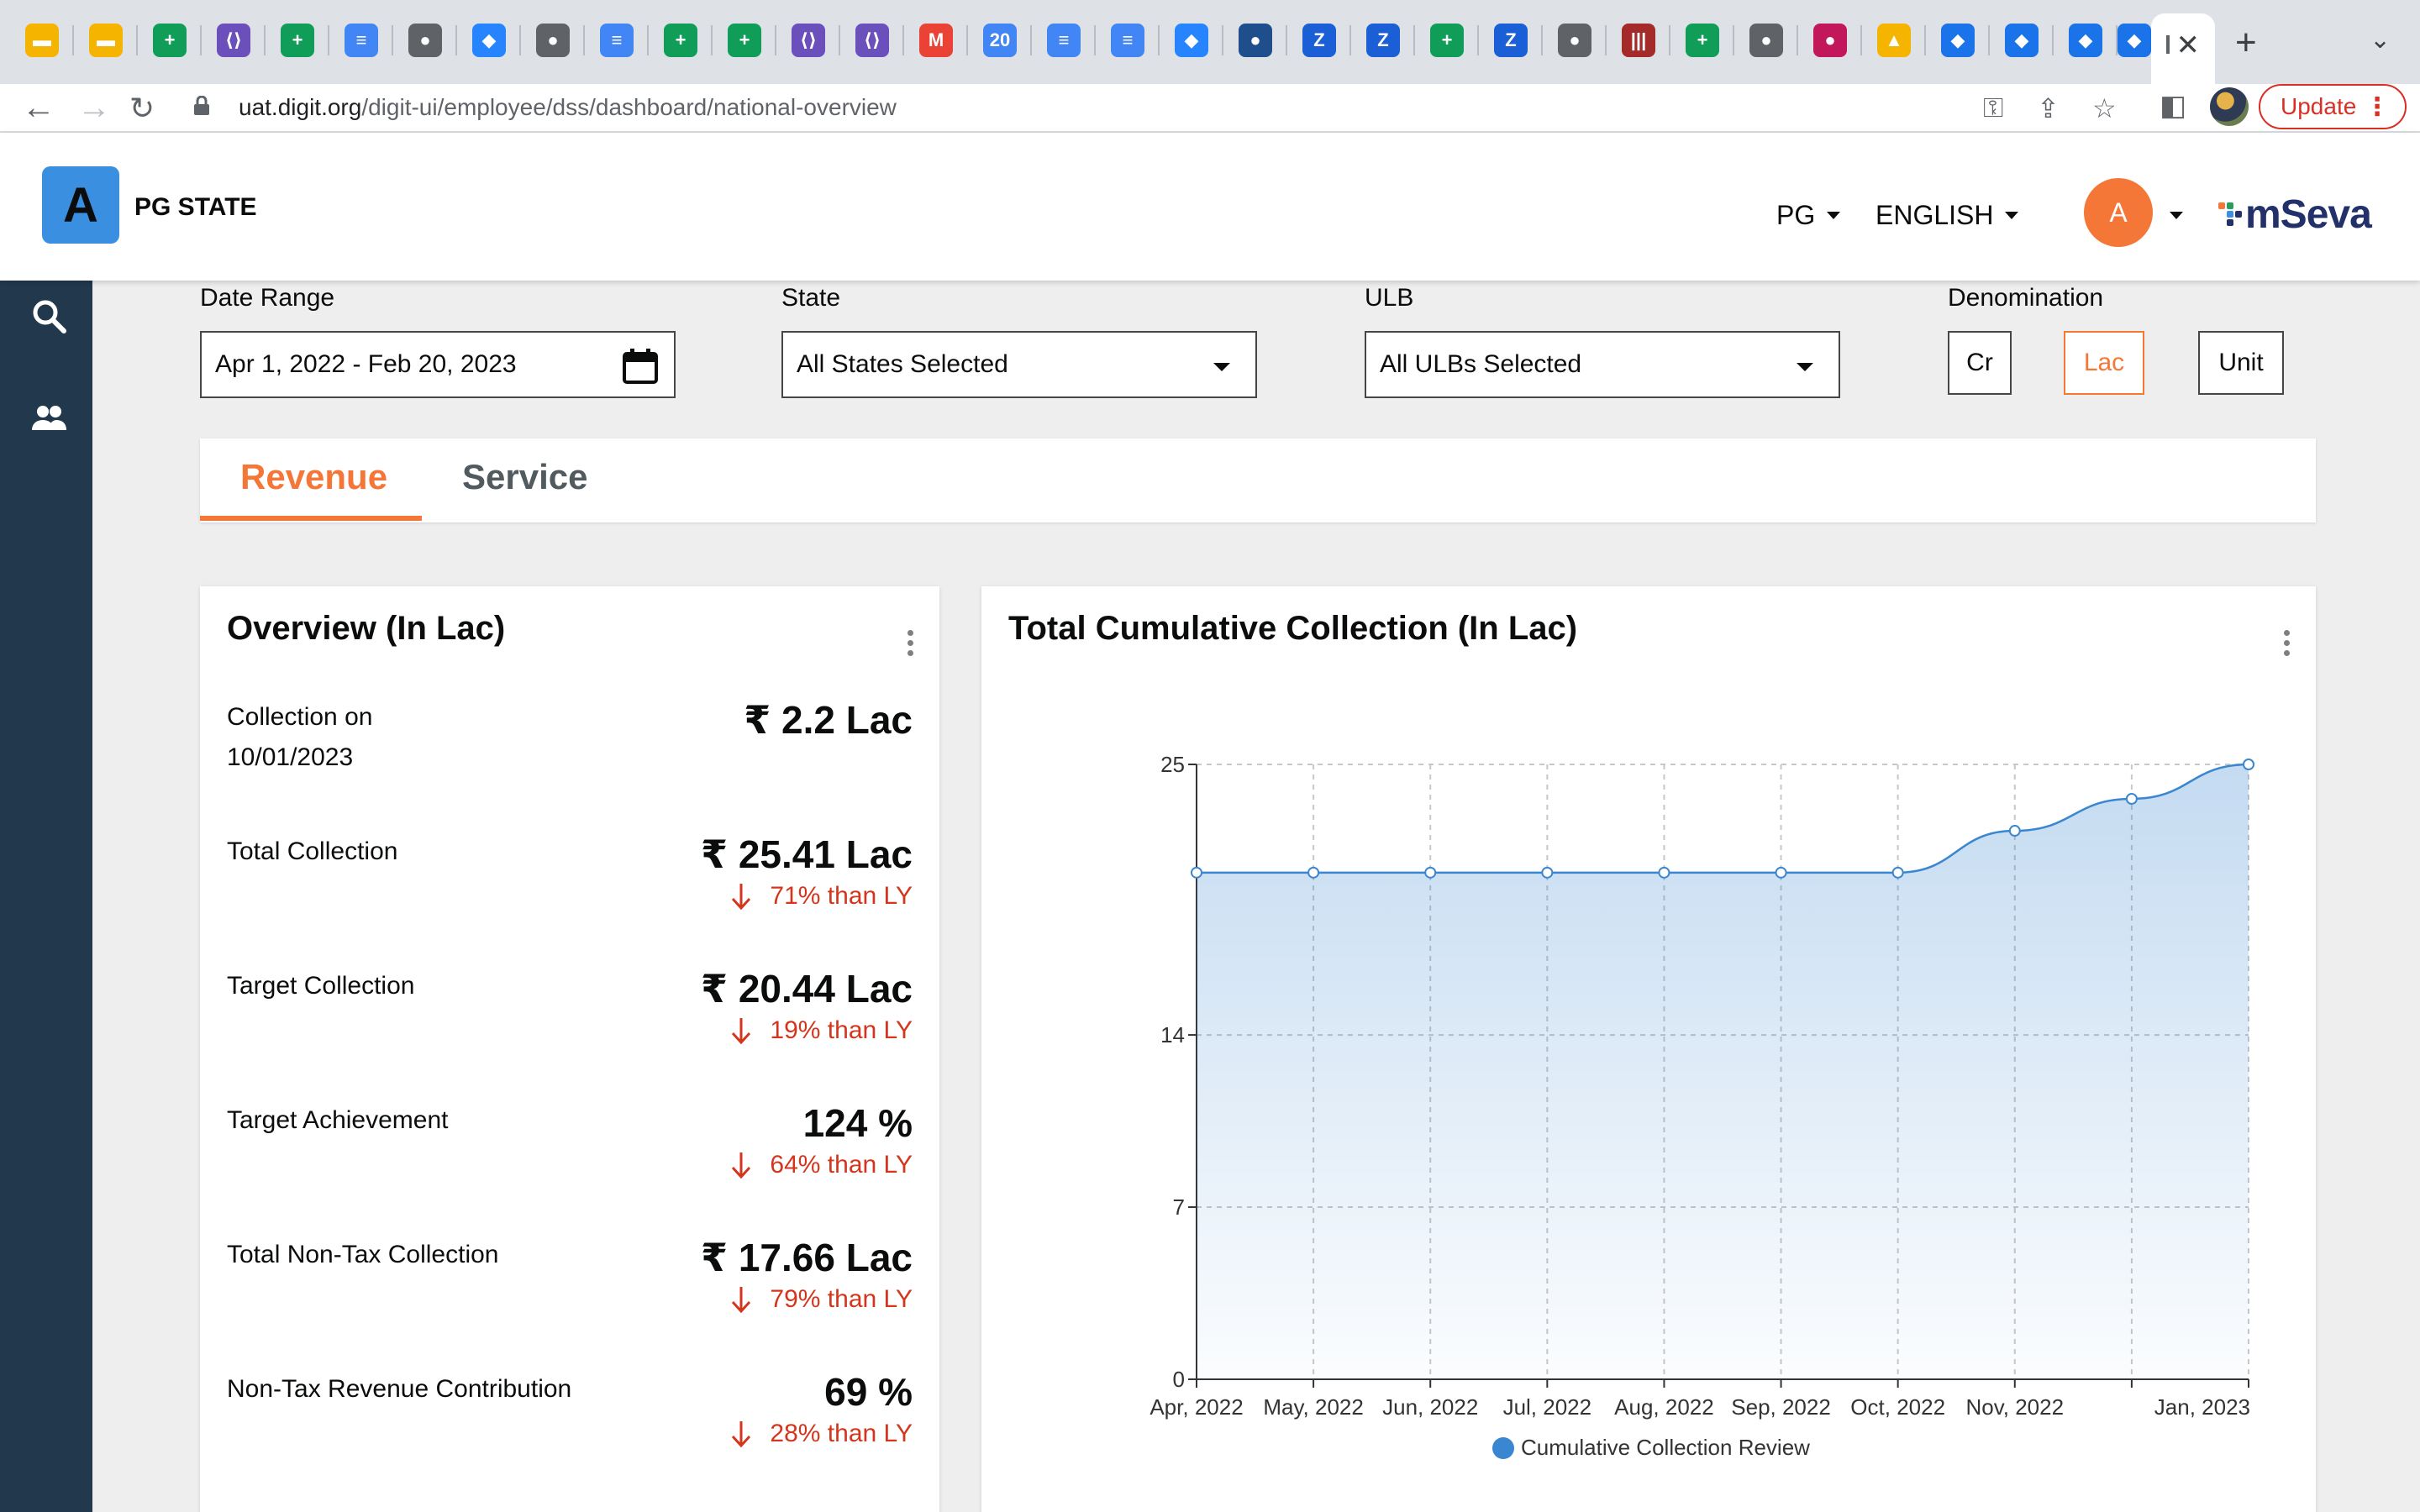 Image resolution: width=2420 pixels, height=1512 pixels. What do you see at coordinates (1651, 1448) in the screenshot?
I see `chart-legend: Cumulative Collection Review` at bounding box center [1651, 1448].